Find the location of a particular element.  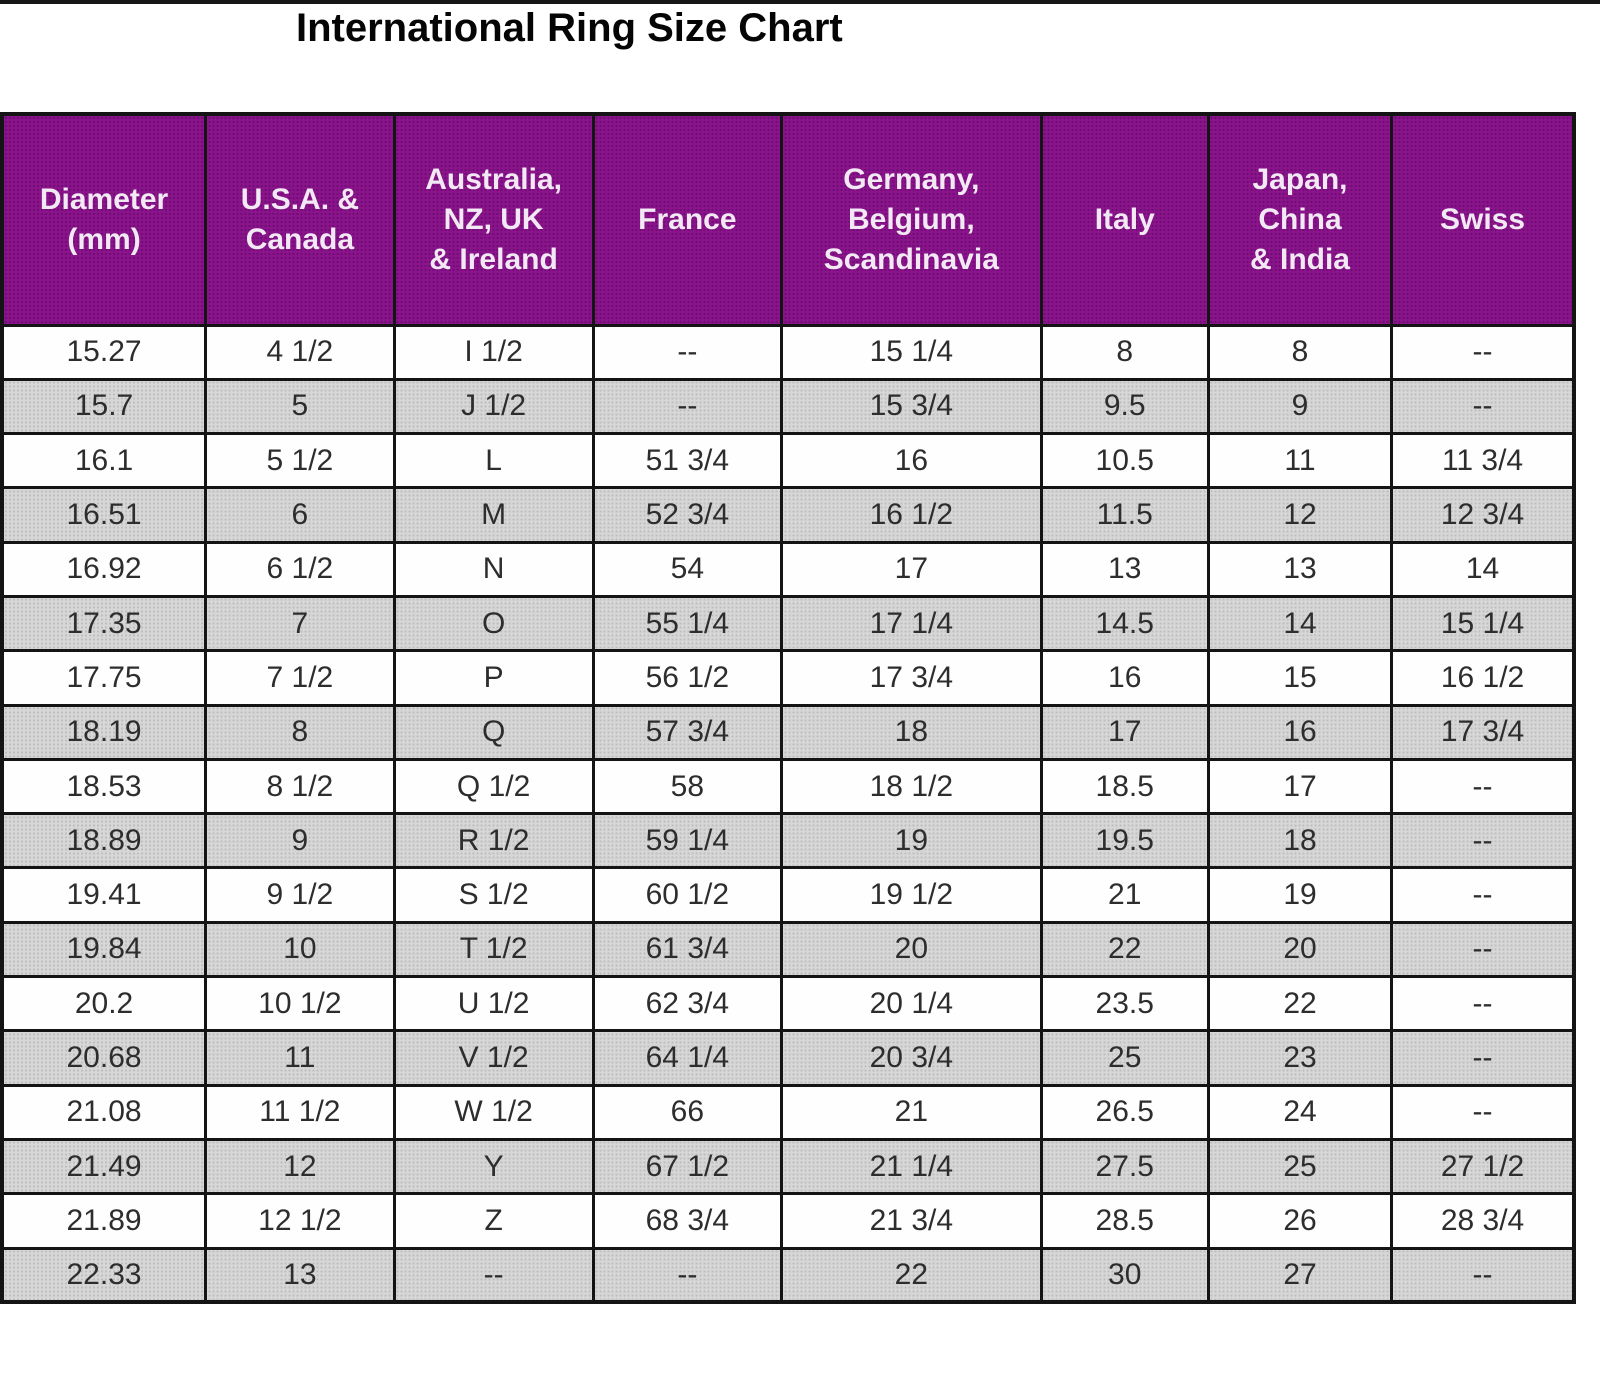

cell: 17 1/4 is located at coordinates (911, 623).